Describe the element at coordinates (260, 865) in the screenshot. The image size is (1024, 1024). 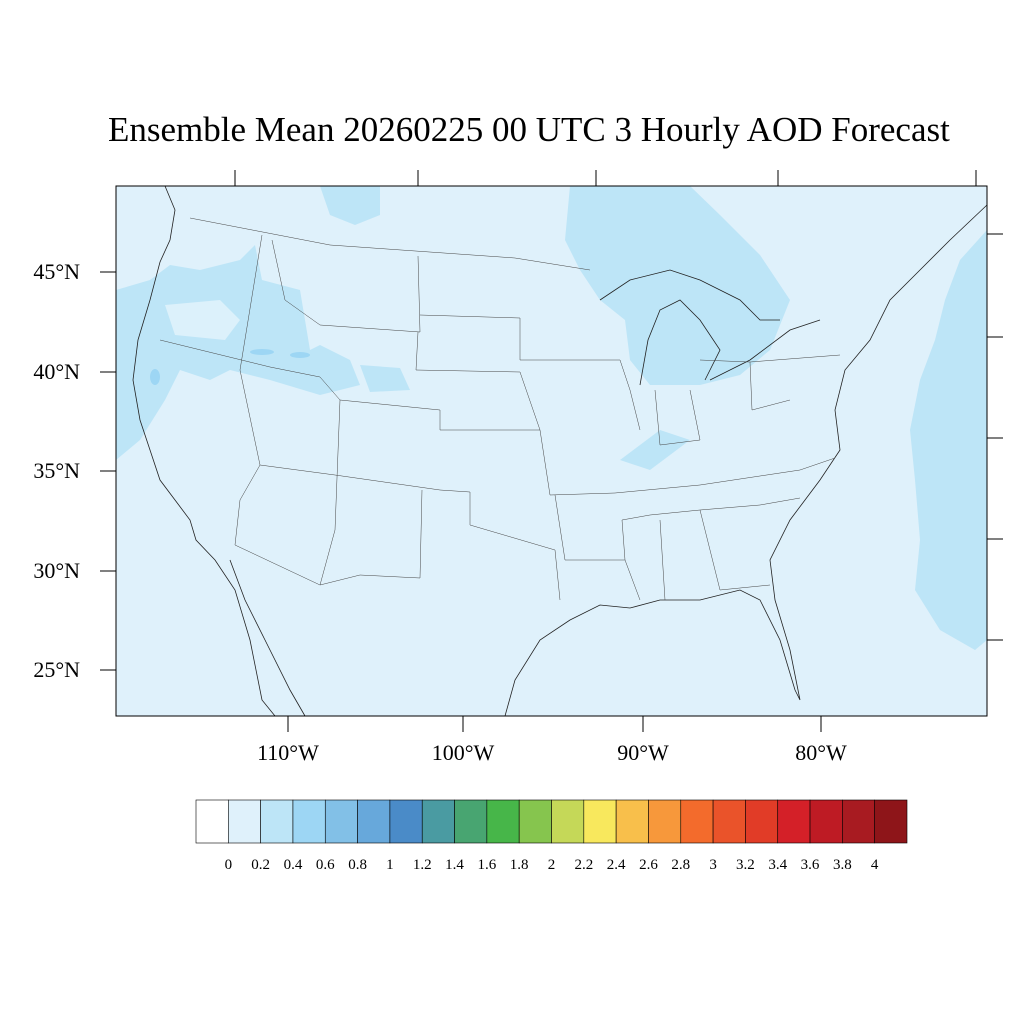
I see `colorbar-label: 0.2` at that location.